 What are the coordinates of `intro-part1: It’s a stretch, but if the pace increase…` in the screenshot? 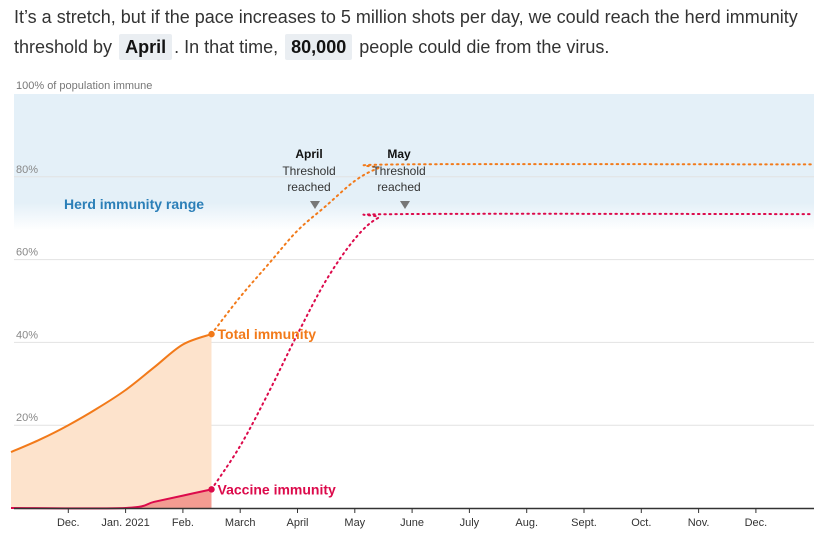 It's located at (406, 32).